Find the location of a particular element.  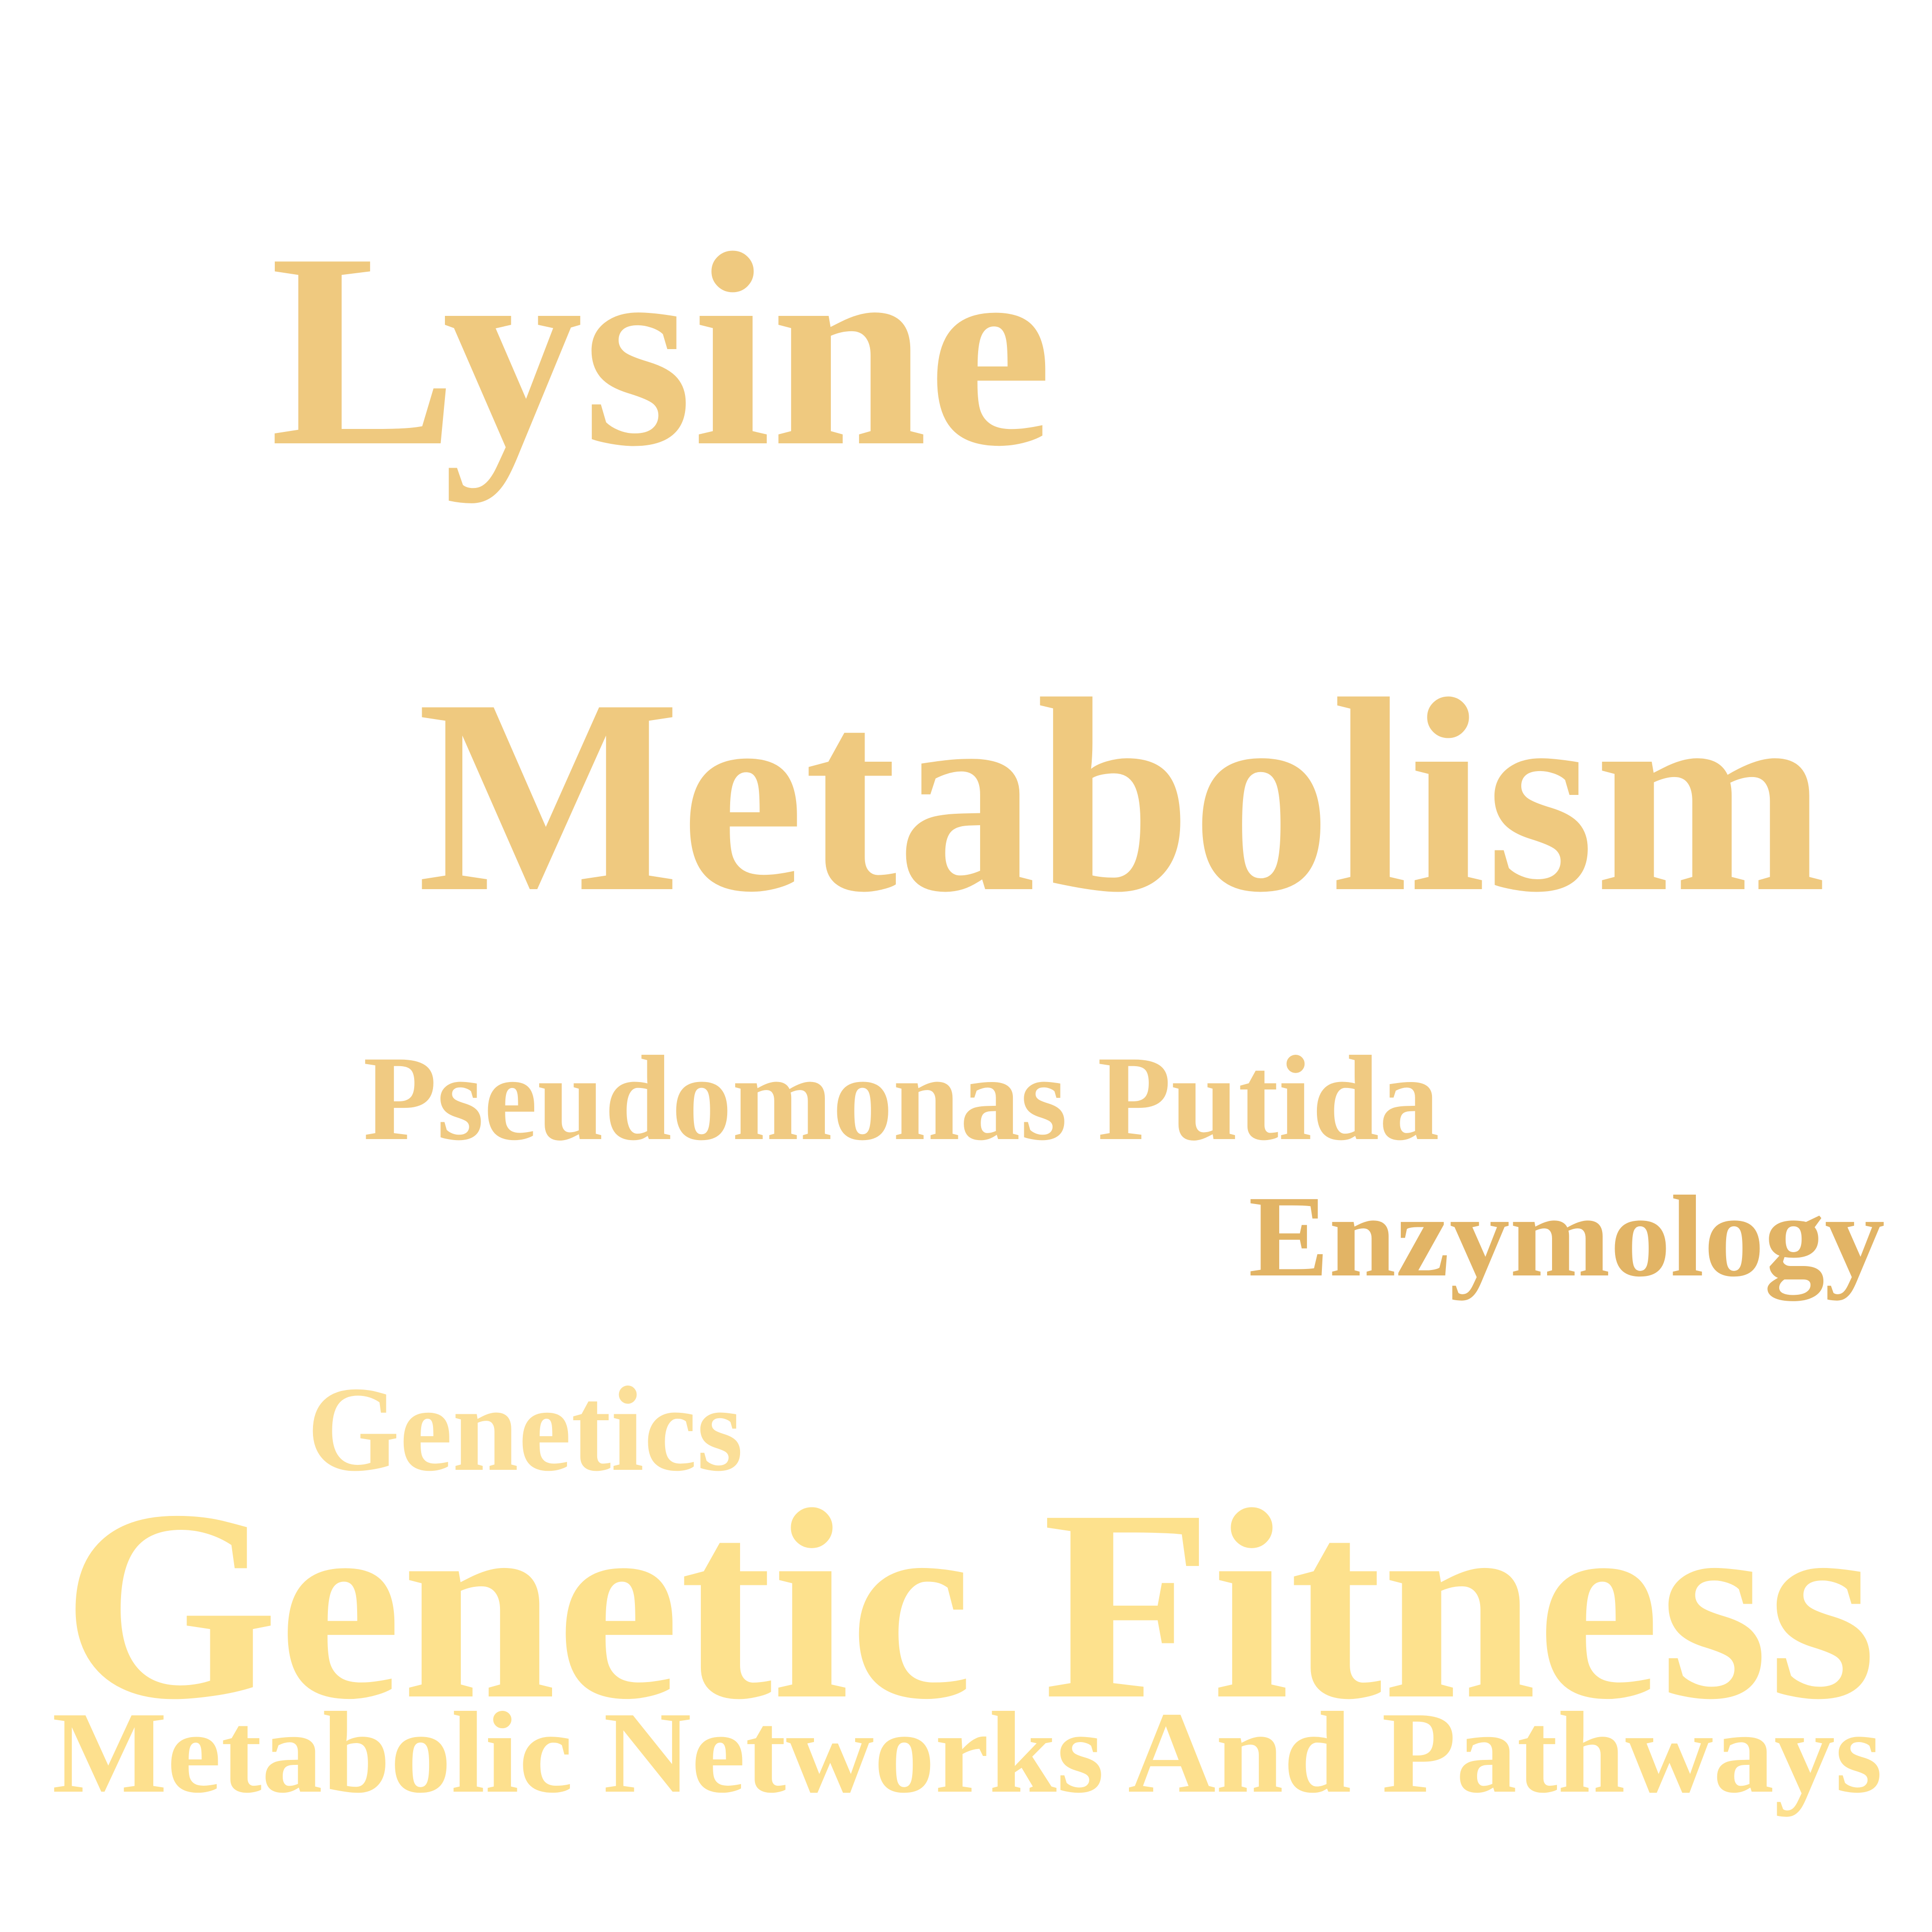

word: Pseudomonas Putida is located at coordinates (901, 1098).